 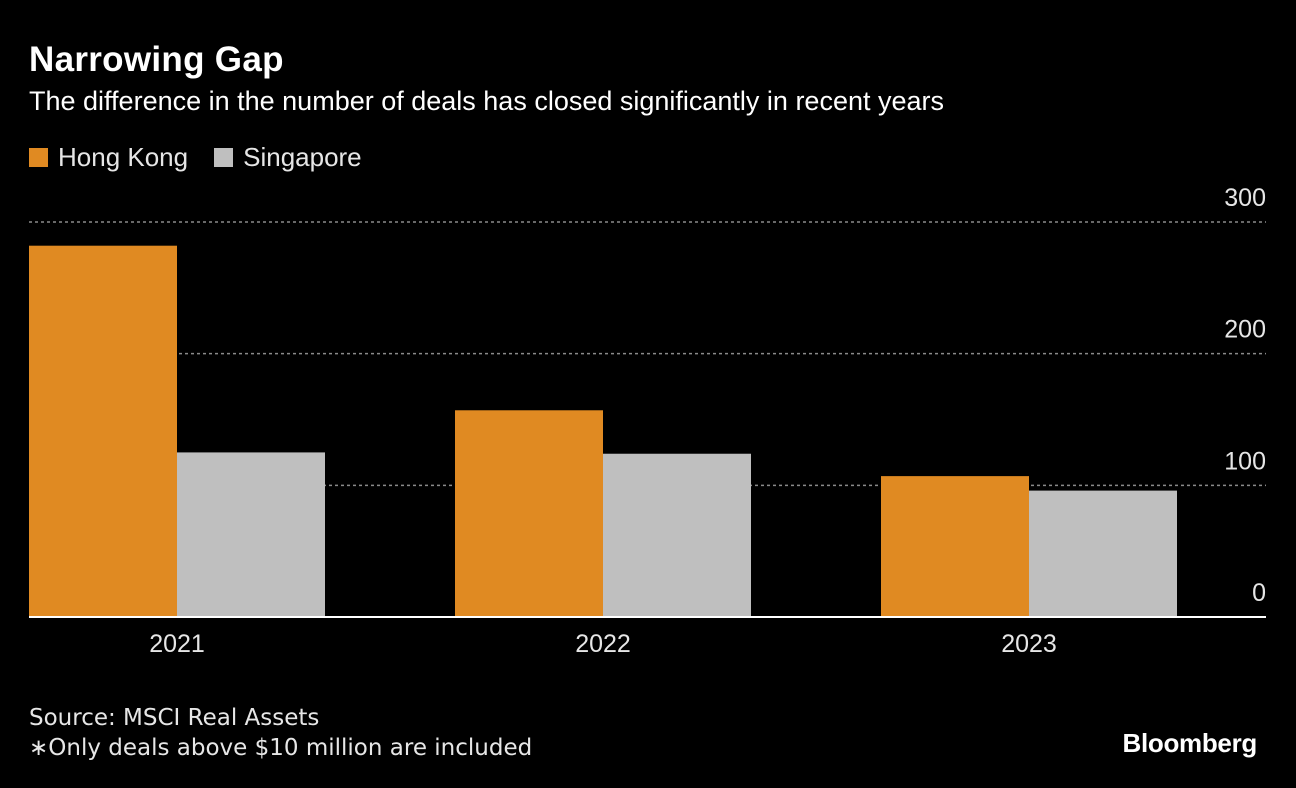 What do you see at coordinates (103, 431) in the screenshot?
I see `bar-hong-kong-2021` at bounding box center [103, 431].